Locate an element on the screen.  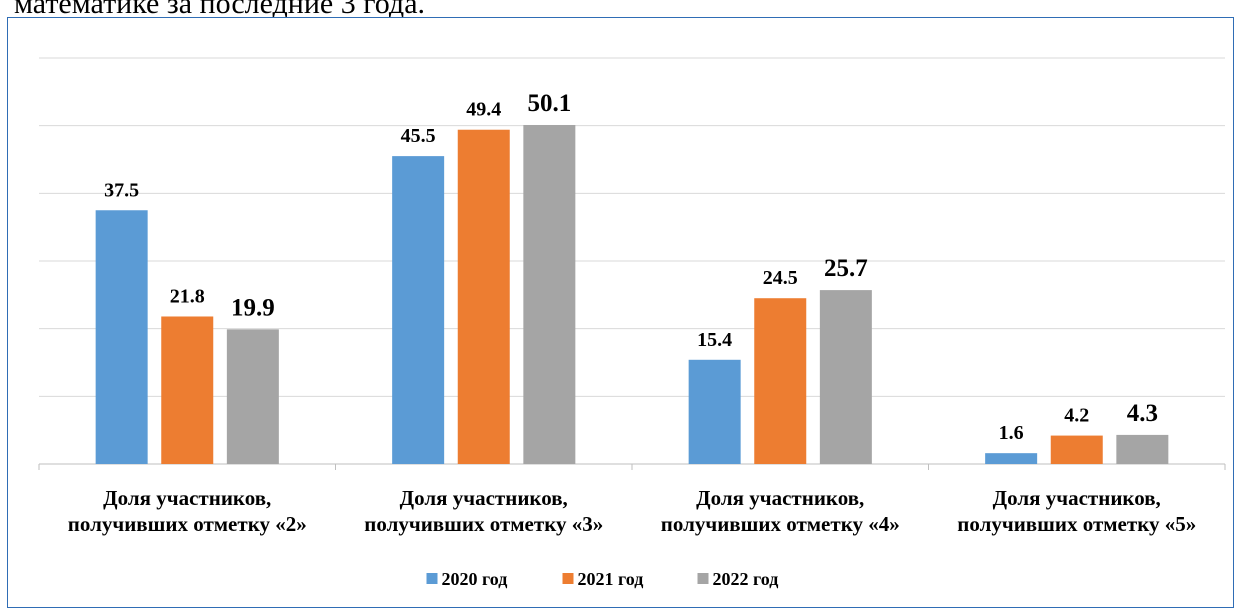
x-tick-label-line: получивших отметку «5» is located at coordinates (1076, 524).